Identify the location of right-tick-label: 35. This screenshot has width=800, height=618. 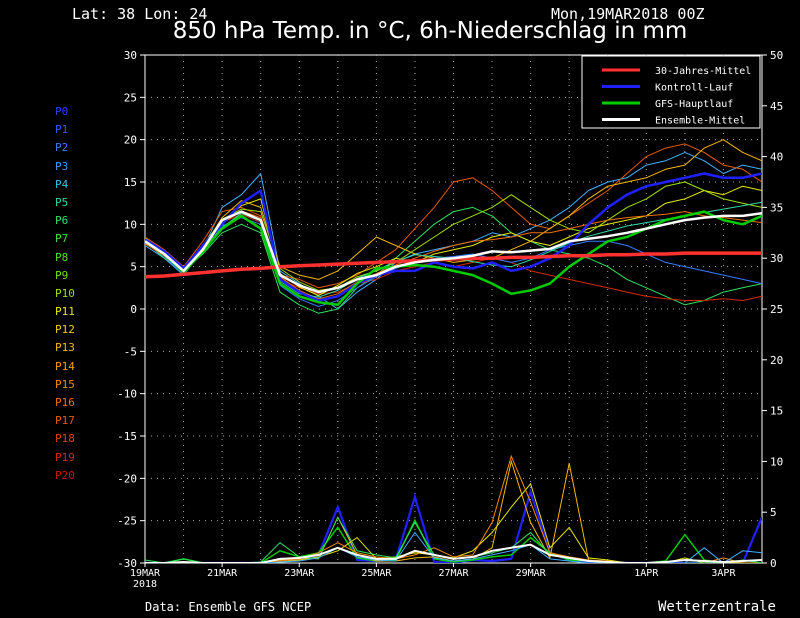
(776, 207).